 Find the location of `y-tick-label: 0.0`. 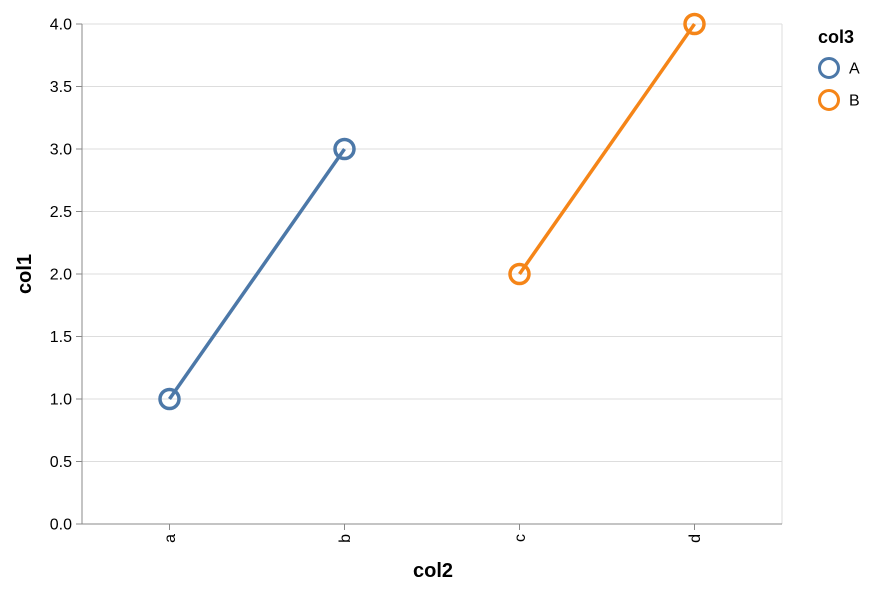

y-tick-label: 0.0 is located at coordinates (61, 525).